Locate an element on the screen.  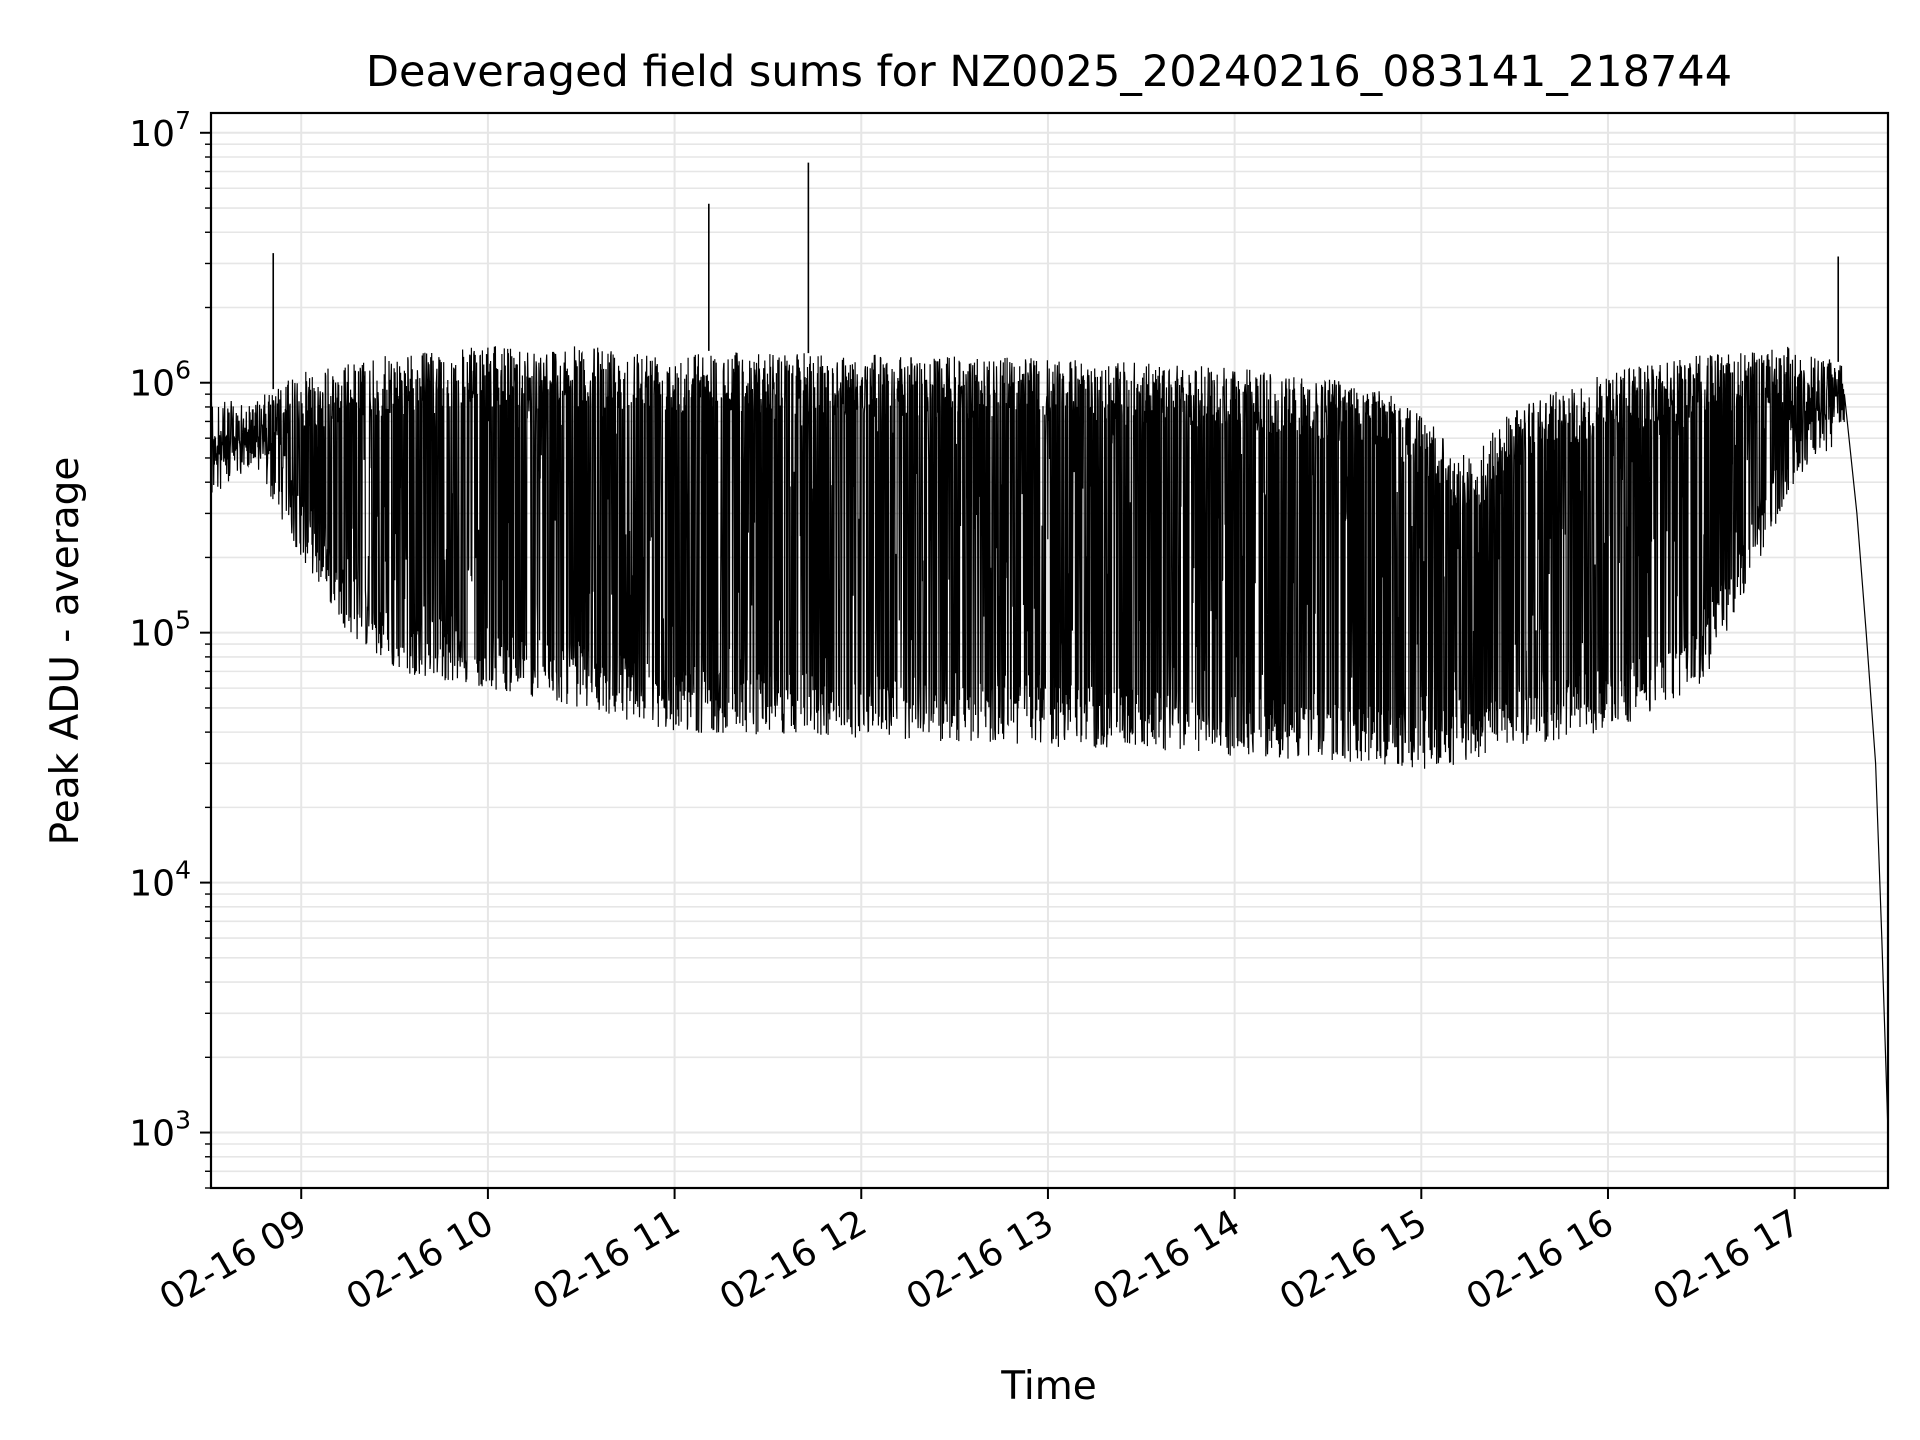
y-tick-label: 10³ is located at coordinates (160, 1130).